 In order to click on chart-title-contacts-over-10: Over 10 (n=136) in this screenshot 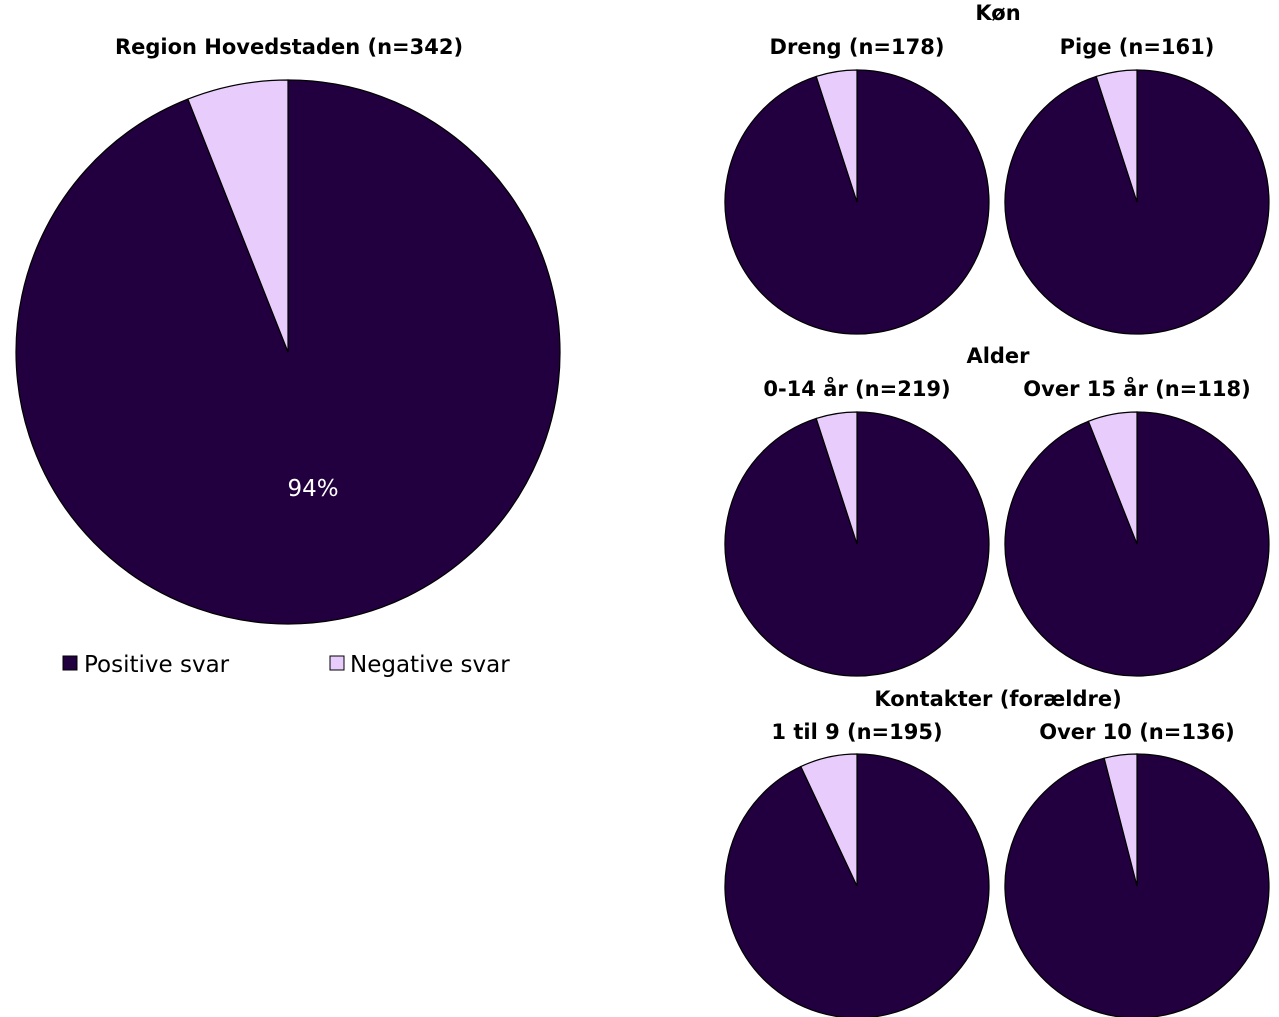, I will do `click(1137, 732)`.